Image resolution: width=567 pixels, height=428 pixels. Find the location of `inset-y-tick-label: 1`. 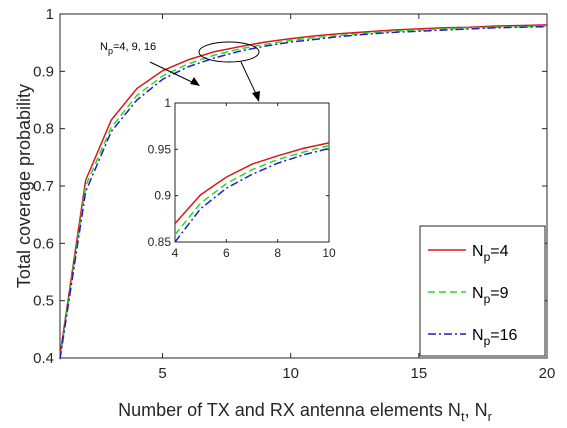

inset-y-tick-label: 1 is located at coordinates (167, 103).